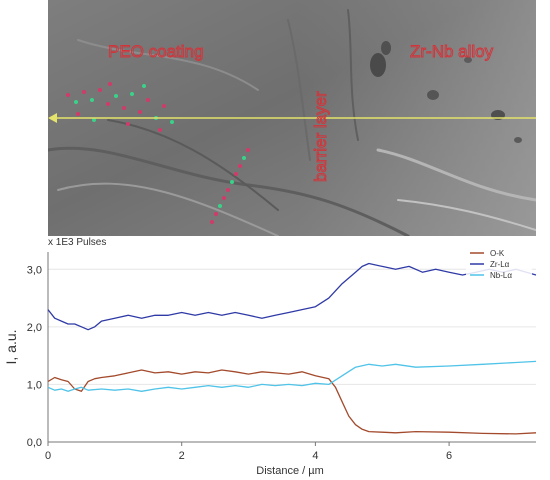 This screenshot has width=550, height=480. I want to click on legend-label-1: Zr-Lα, so click(500, 264).